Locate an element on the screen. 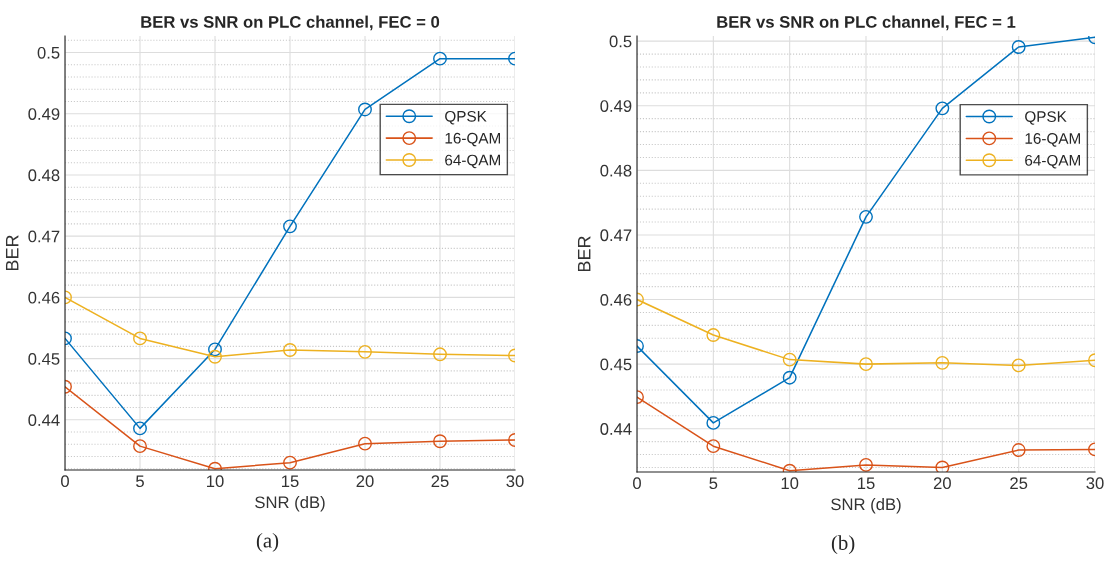 Image resolution: width=1110 pixels, height=570 pixels. chart-title: BER vs SNR on PLC channel, FEC = 0 is located at coordinates (290, 23).